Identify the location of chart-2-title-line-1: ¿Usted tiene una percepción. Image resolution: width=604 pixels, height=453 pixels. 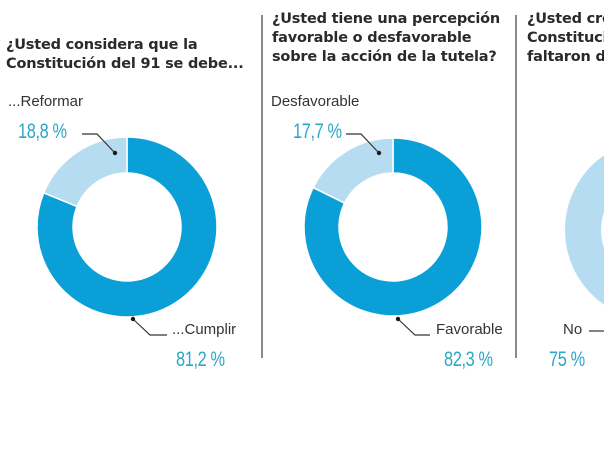
(386, 19).